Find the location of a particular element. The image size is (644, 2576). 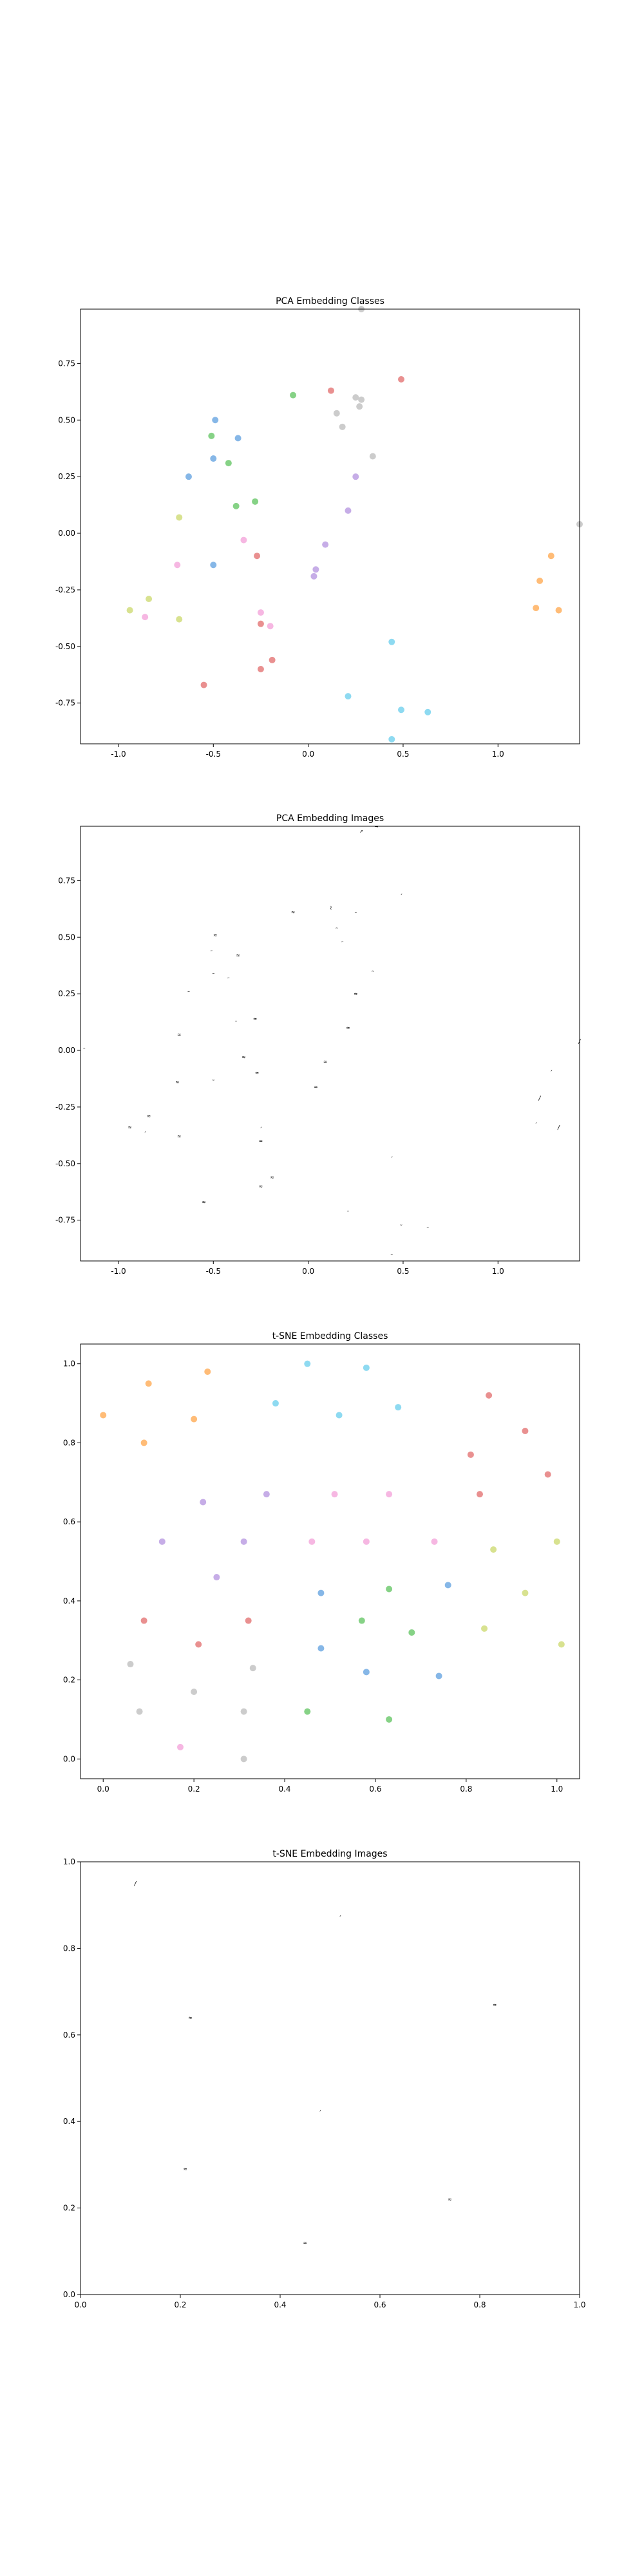

chart-title: t-SNE Embedding Images is located at coordinates (329, 1854).